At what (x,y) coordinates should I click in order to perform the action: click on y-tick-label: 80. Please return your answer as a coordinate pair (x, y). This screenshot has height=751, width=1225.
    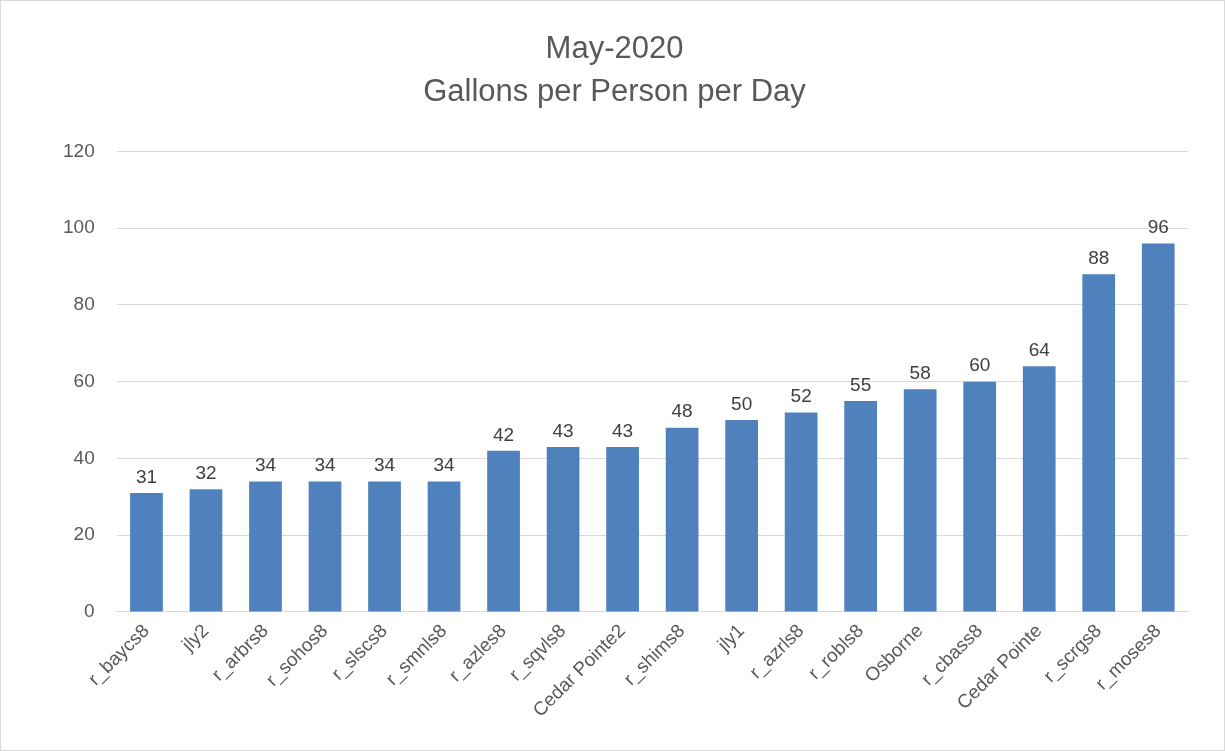
    Looking at the image, I should click on (84, 304).